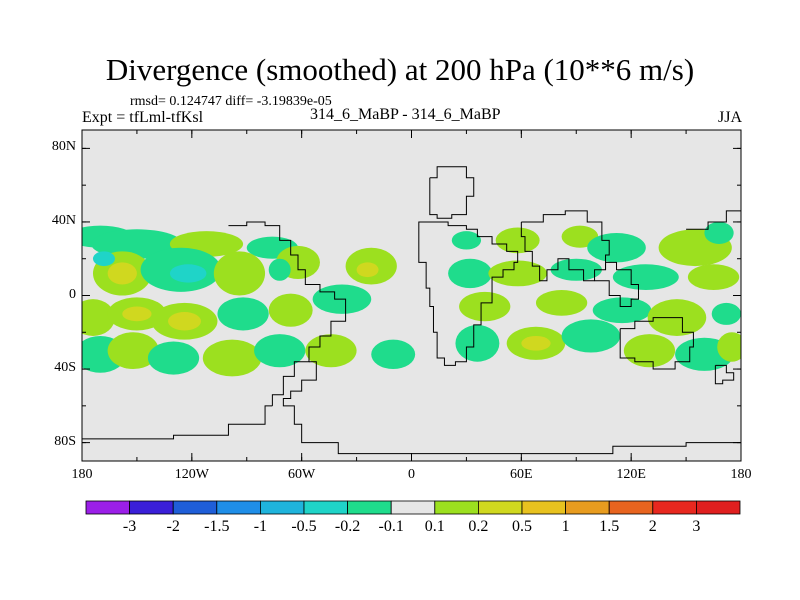 This screenshot has width=800, height=600. I want to click on x-tick-label: 120E, so click(631, 474).